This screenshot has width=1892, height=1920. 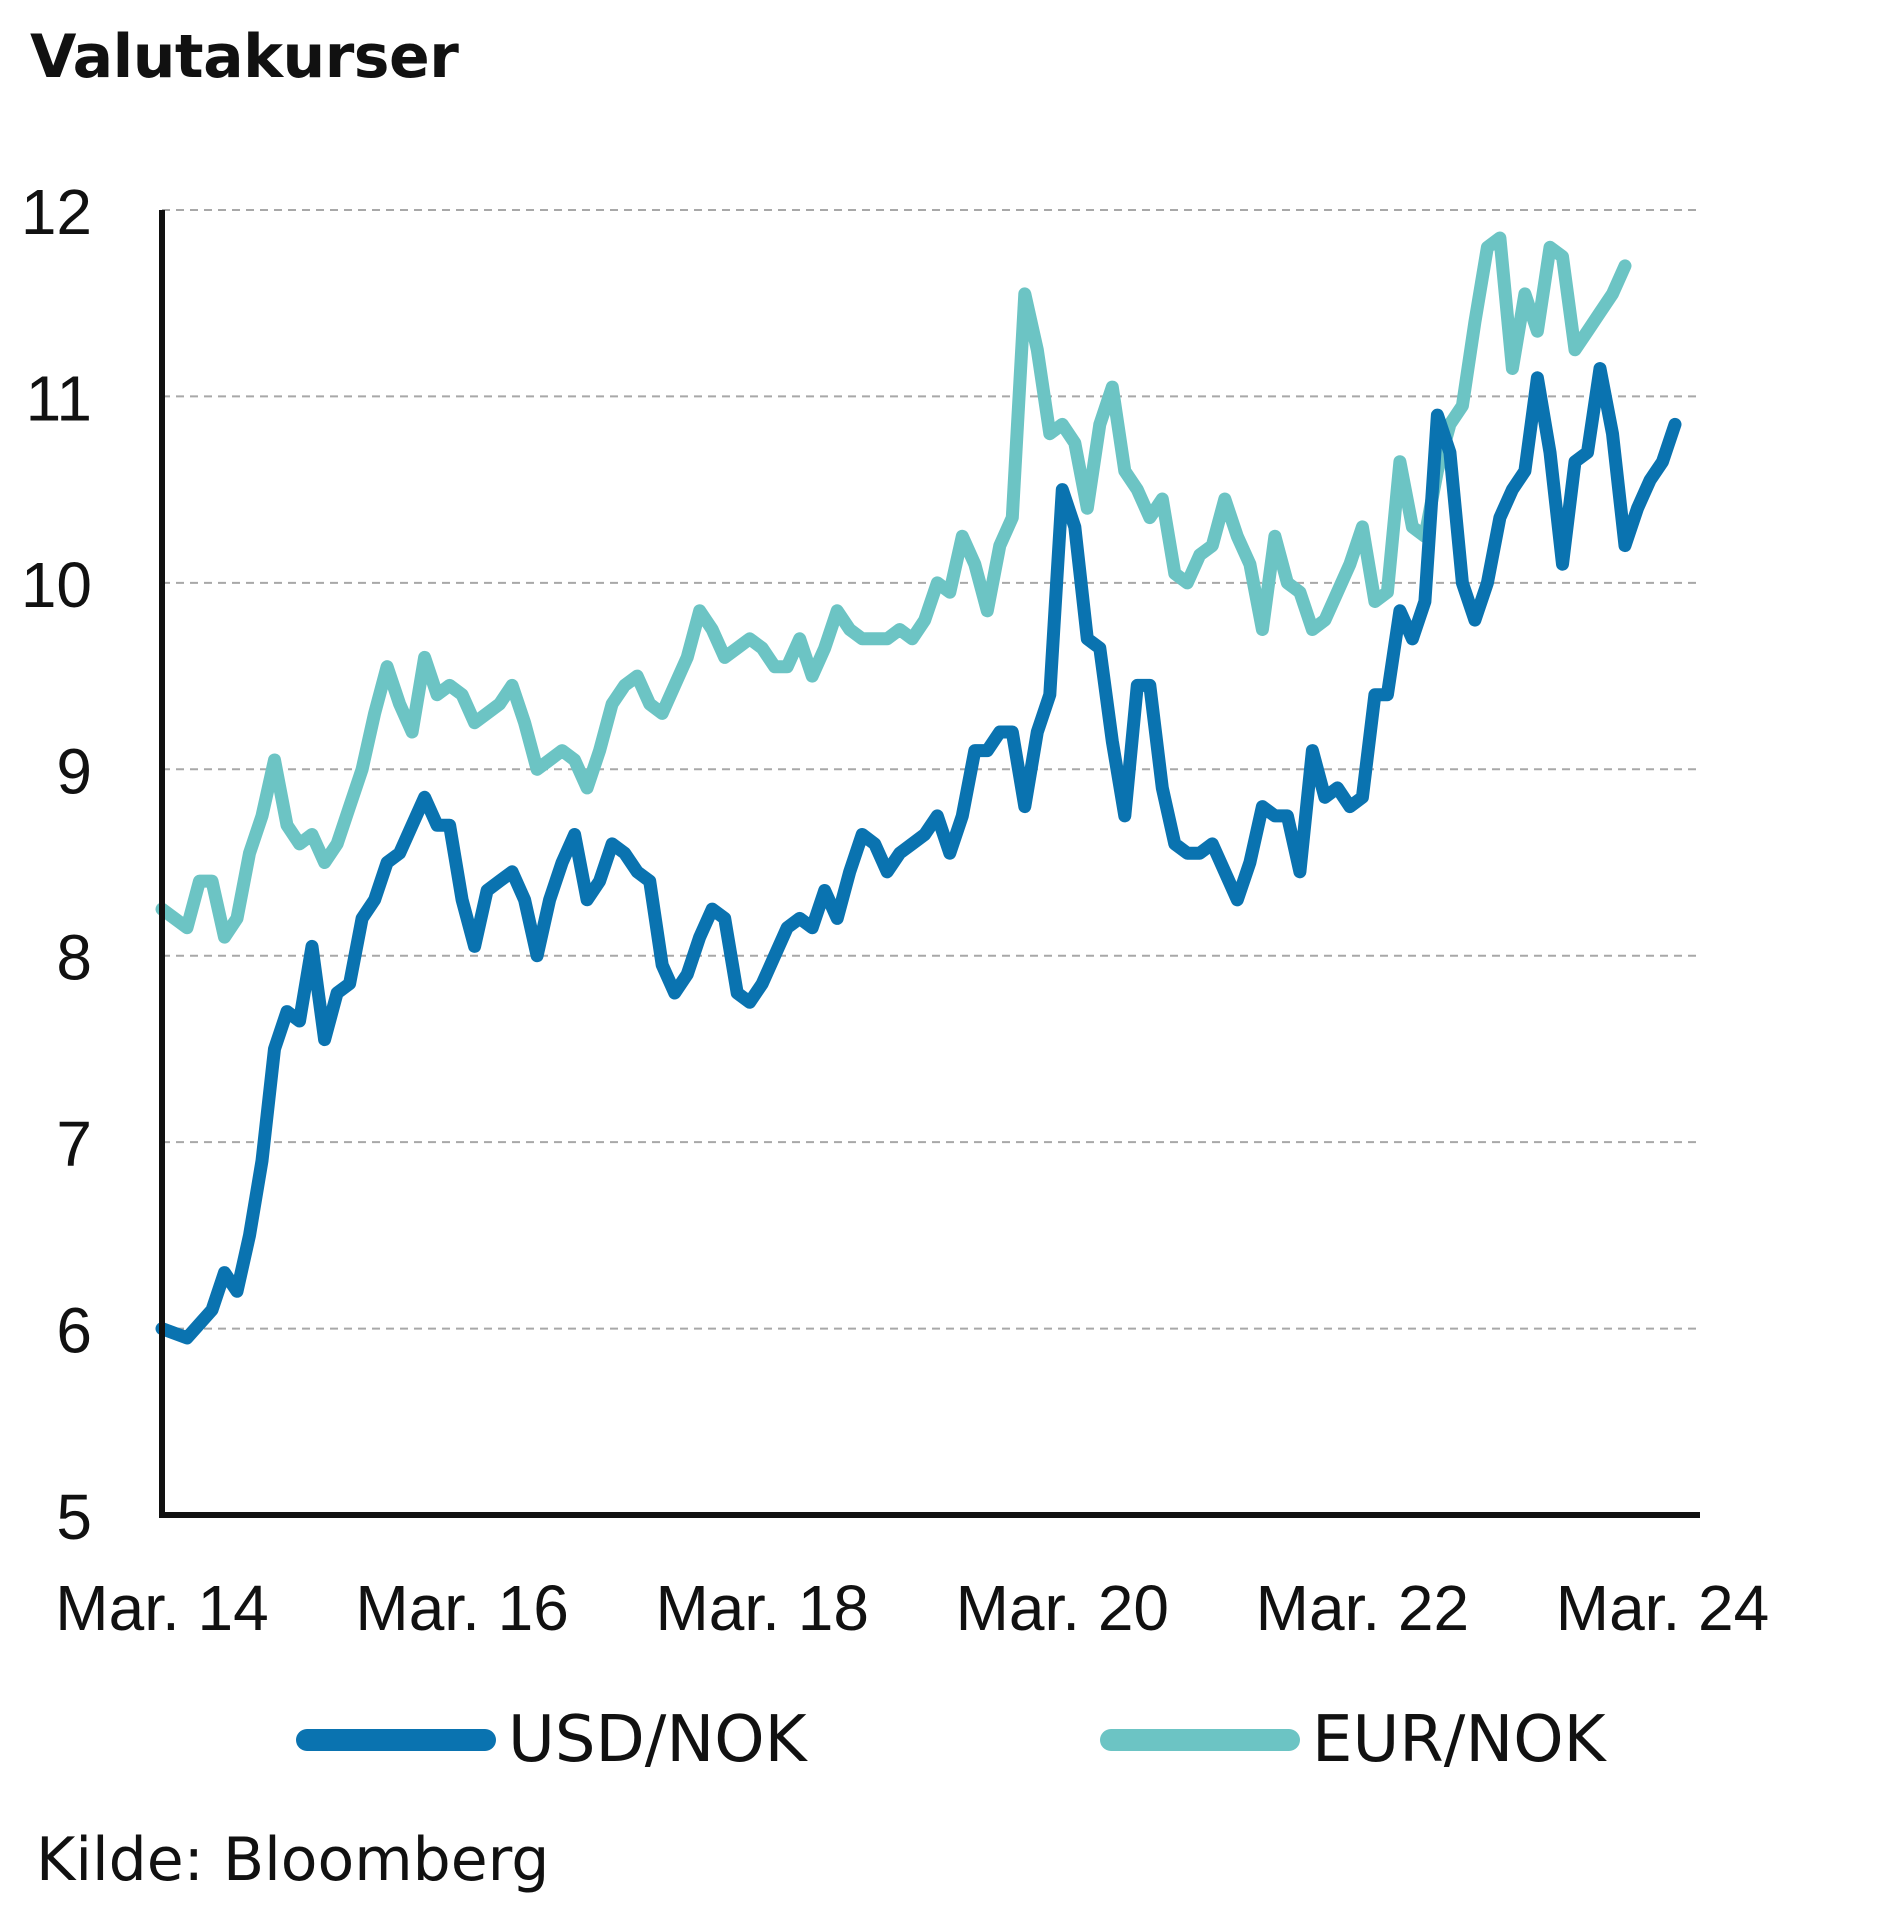 I want to click on legend-label-usd-nok: USD/NOK, so click(x=657, y=1740).